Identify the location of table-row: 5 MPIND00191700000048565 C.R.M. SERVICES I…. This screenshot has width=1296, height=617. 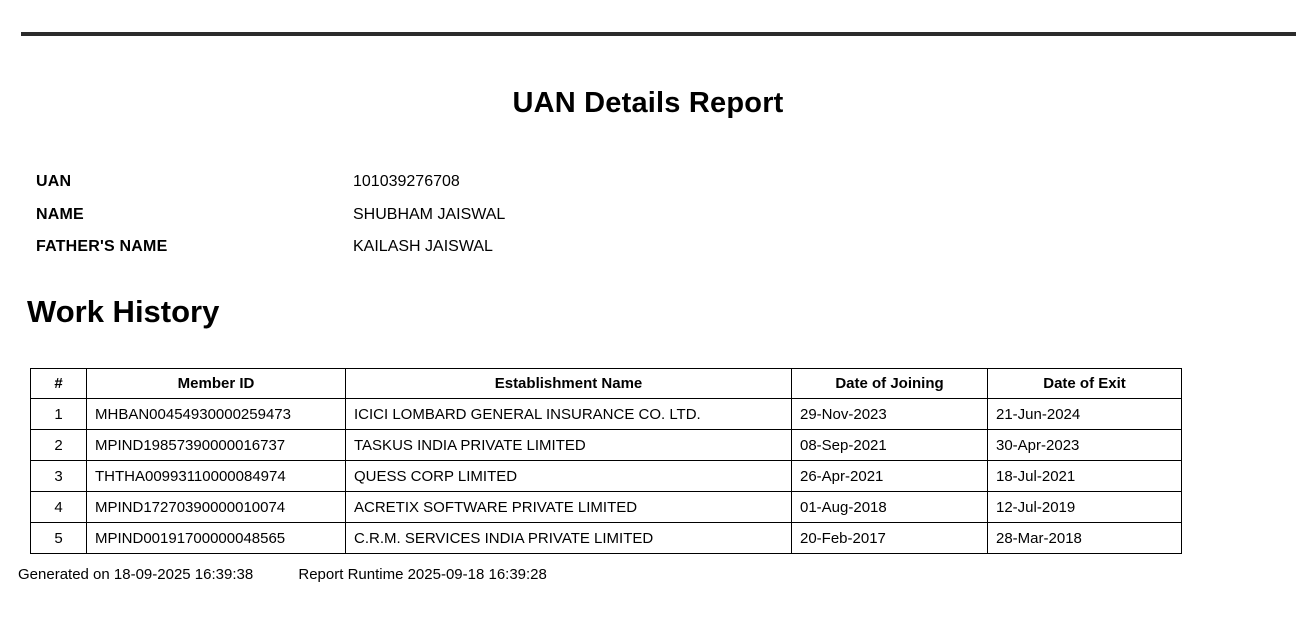
(606, 538).